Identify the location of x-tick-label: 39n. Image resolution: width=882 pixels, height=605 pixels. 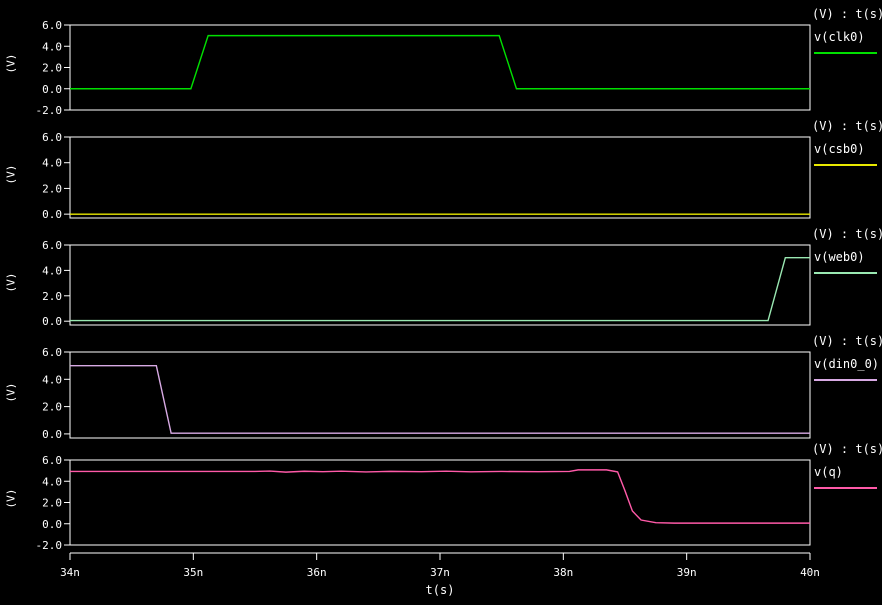
(687, 572).